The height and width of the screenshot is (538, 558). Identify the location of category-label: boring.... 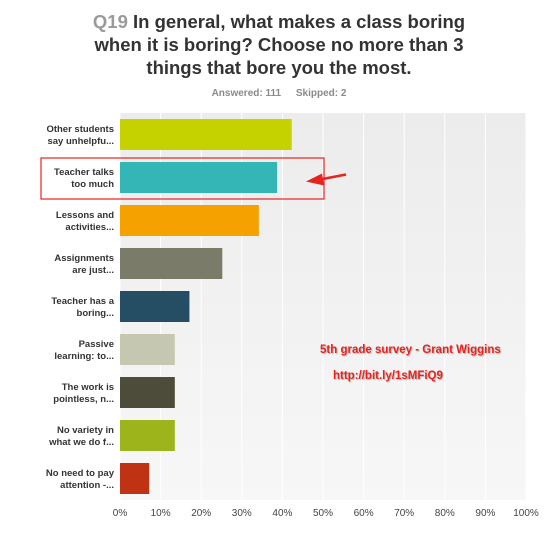
(95, 313).